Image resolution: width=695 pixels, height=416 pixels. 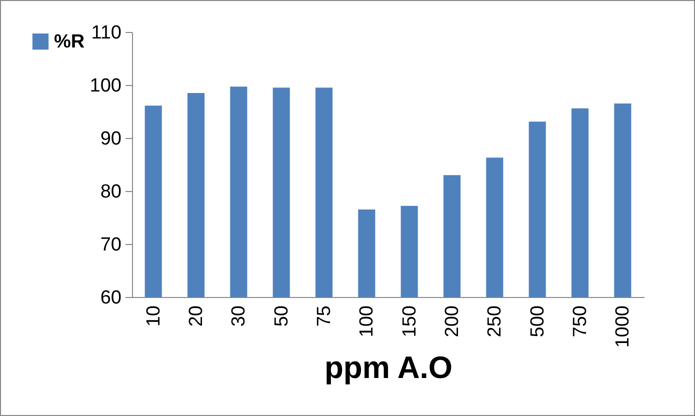 What do you see at coordinates (580, 322) in the screenshot?
I see `x-tick-label: 750` at bounding box center [580, 322].